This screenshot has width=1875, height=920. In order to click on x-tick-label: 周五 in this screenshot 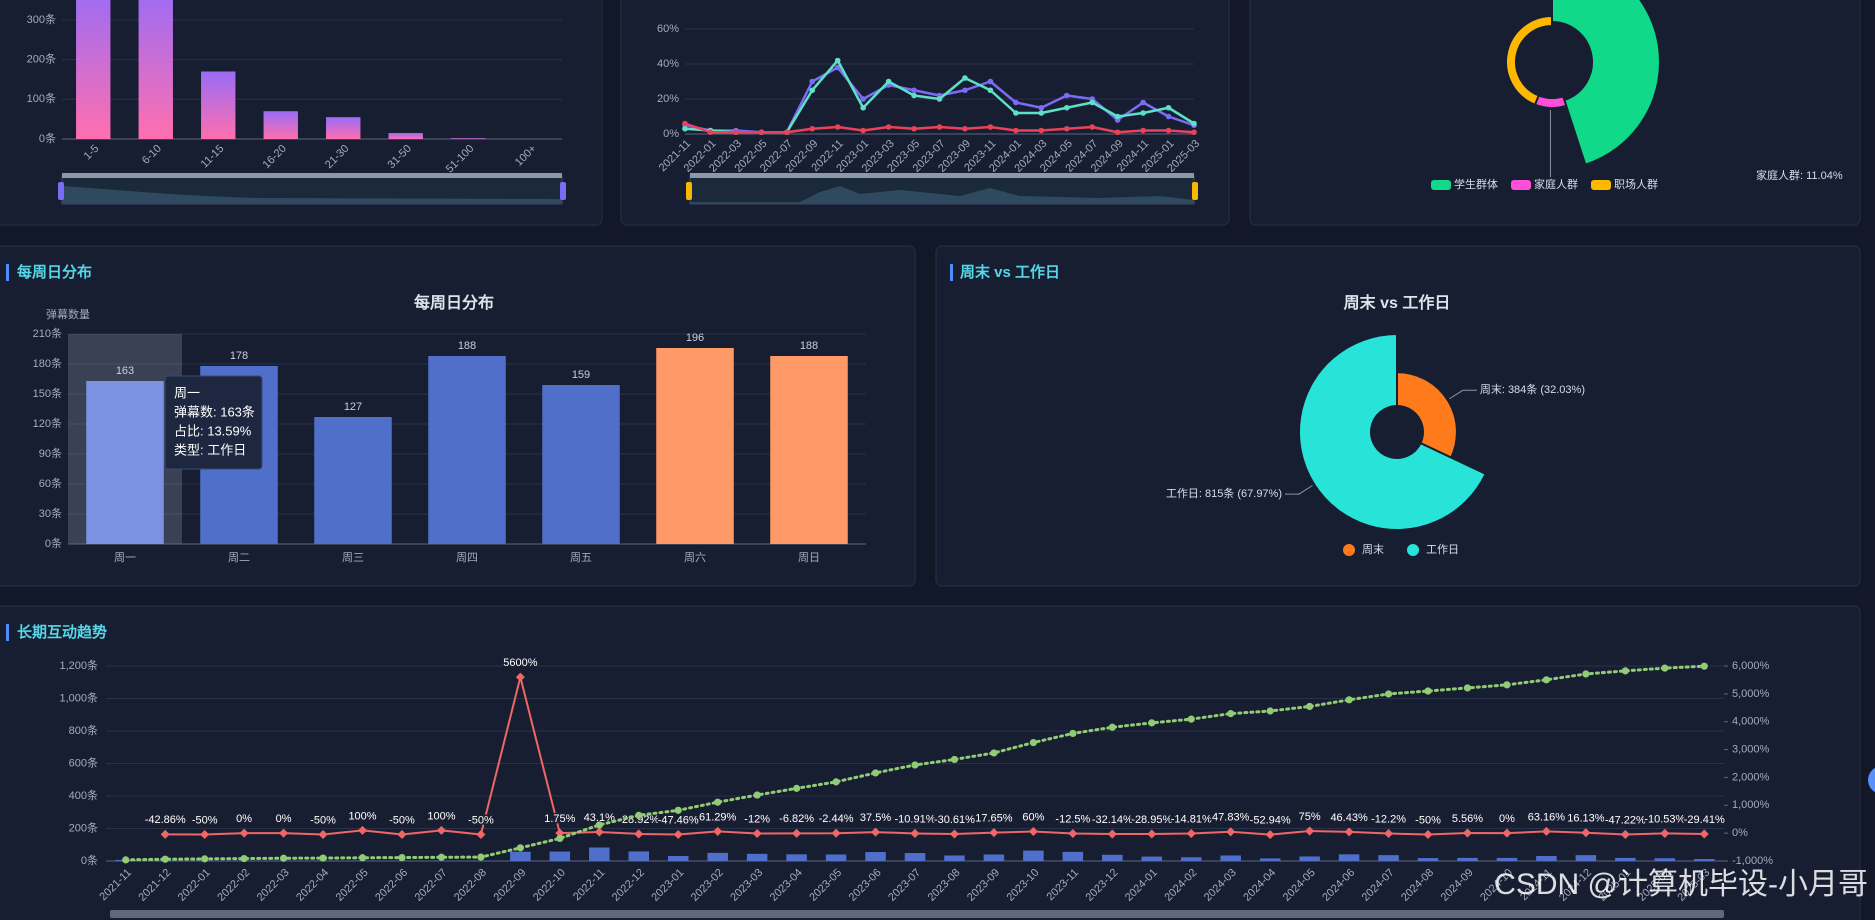, I will do `click(581, 557)`.